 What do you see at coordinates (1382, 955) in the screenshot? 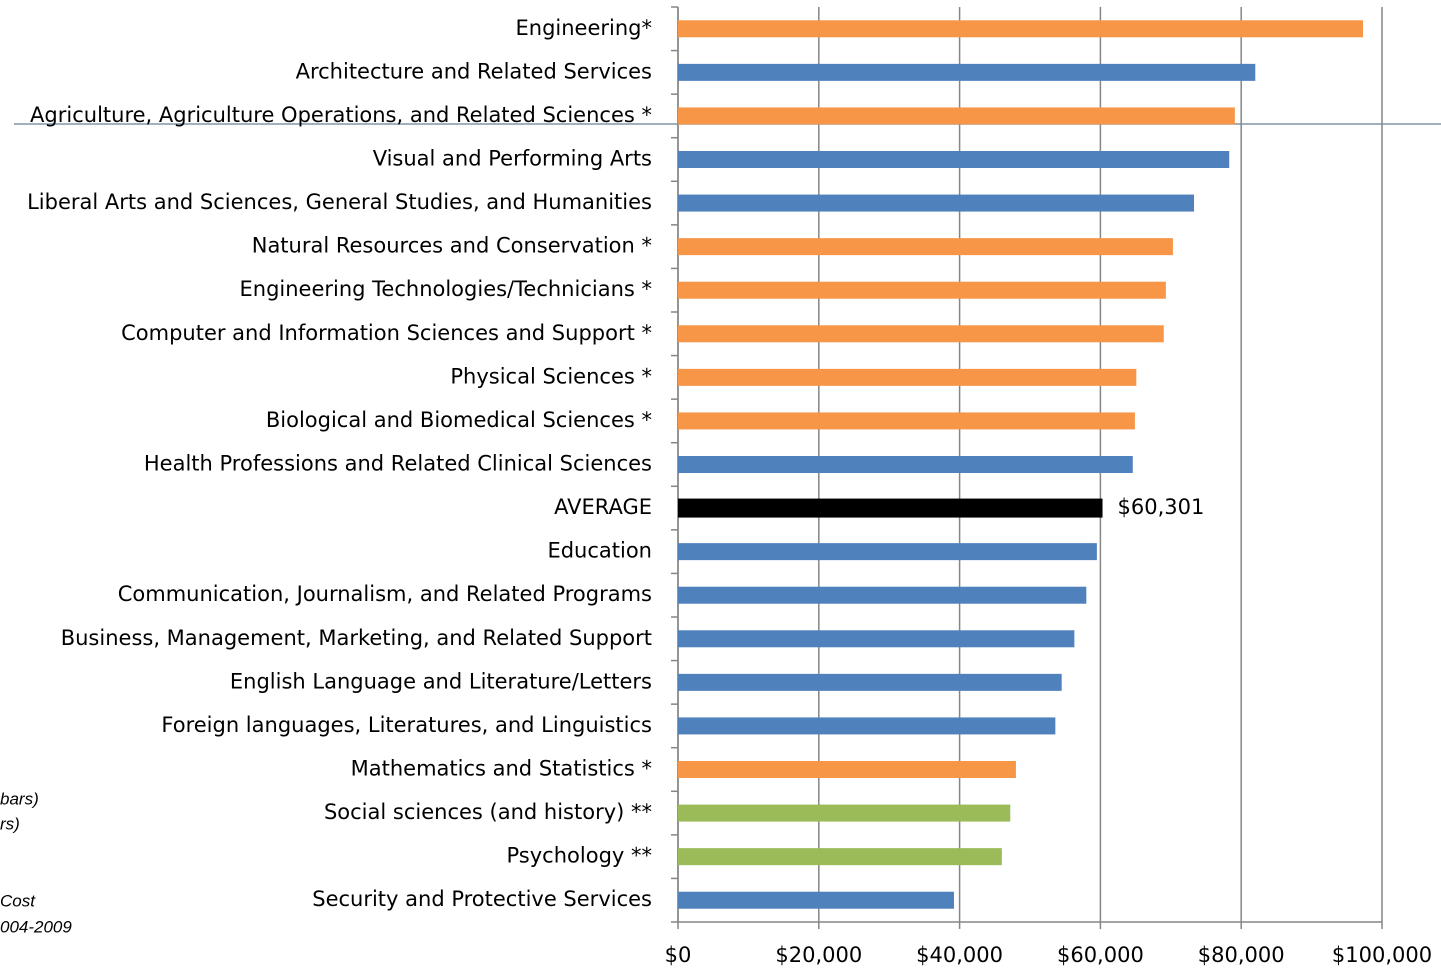
I see `x-tick-label: $100,000` at bounding box center [1382, 955].